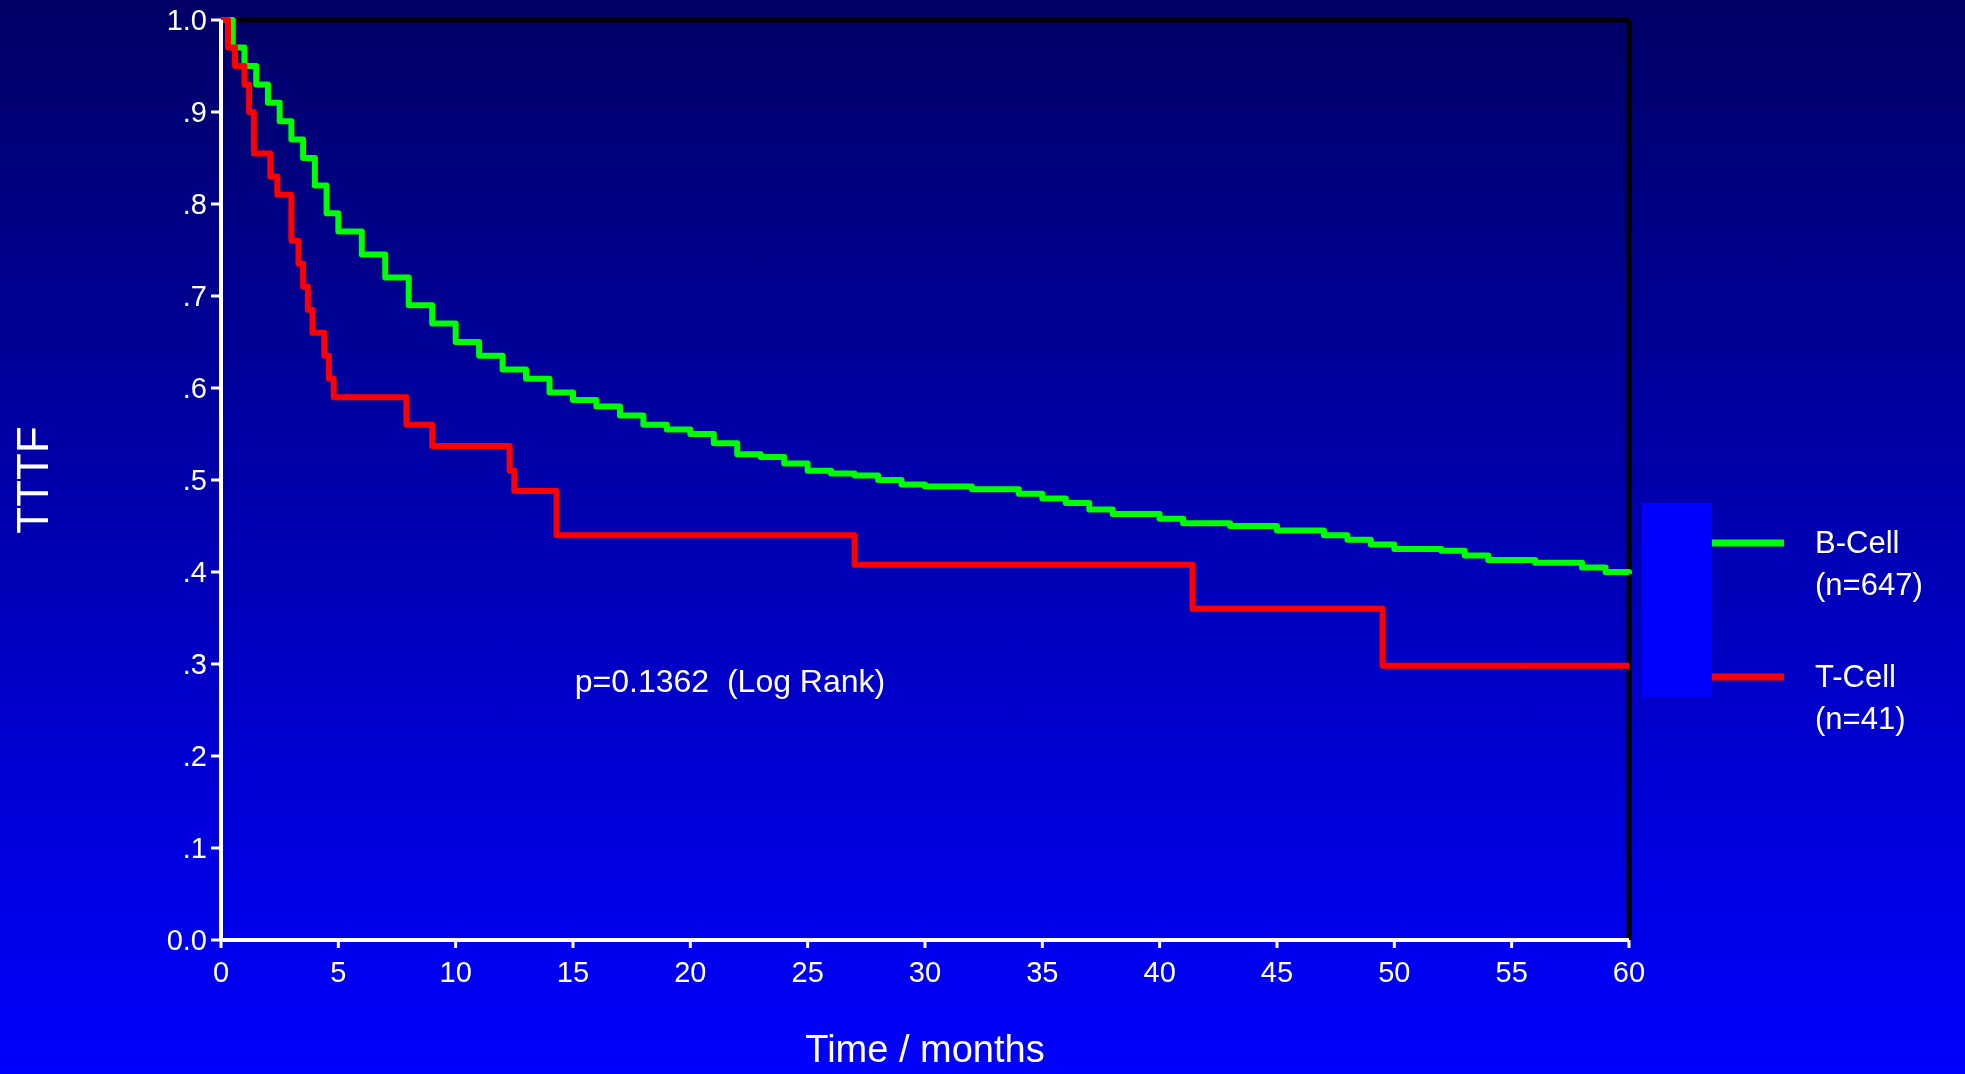 The height and width of the screenshot is (1074, 1965). I want to click on y-tick-label: 1.0, so click(186, 20).